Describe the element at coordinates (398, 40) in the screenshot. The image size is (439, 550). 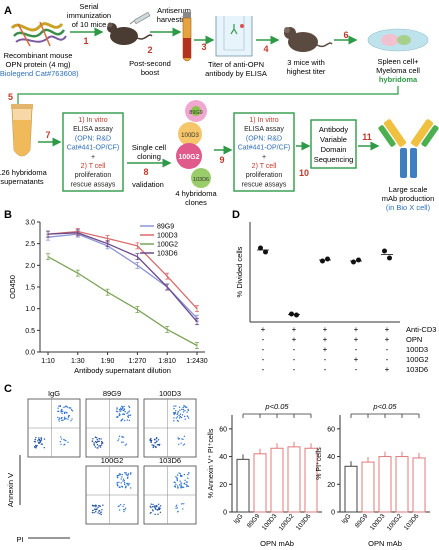
I see `hybridoma-cell-icon` at that location.